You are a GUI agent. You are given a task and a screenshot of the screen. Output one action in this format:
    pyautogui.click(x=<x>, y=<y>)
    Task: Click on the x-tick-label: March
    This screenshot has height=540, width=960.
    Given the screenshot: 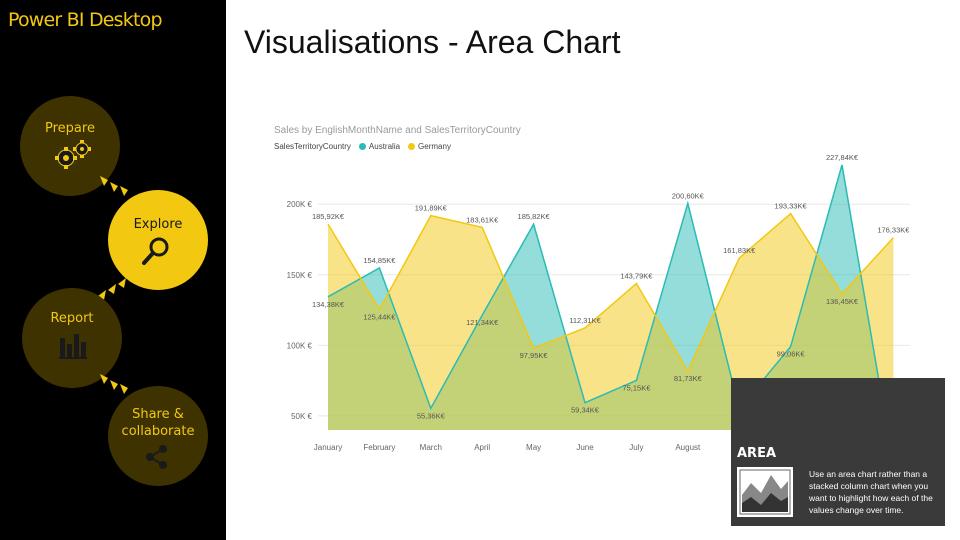 What is the action you would take?
    pyautogui.click(x=431, y=447)
    